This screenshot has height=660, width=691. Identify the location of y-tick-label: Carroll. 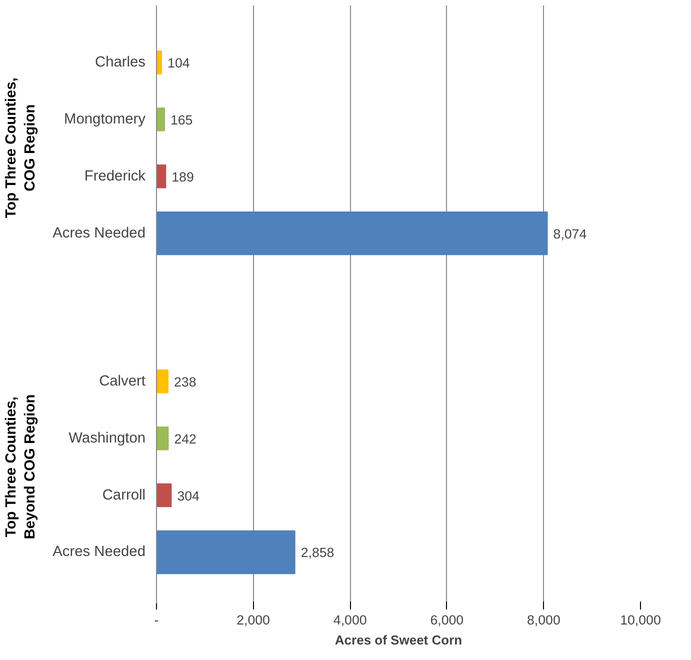
(124, 495).